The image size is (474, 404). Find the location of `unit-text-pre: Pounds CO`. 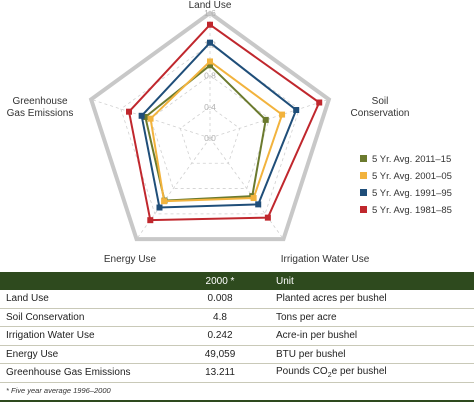

unit-text-pre: Pounds CO is located at coordinates (302, 372).